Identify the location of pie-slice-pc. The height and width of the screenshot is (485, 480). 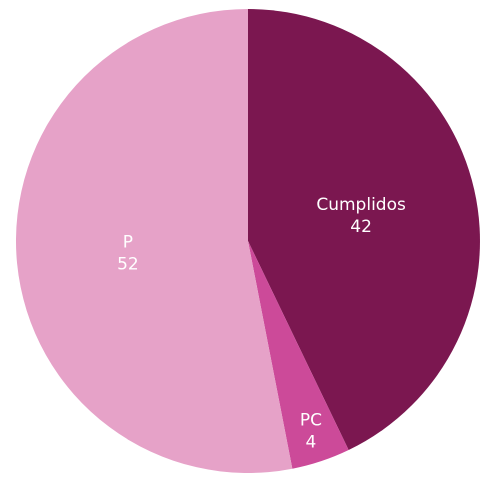
(298, 355).